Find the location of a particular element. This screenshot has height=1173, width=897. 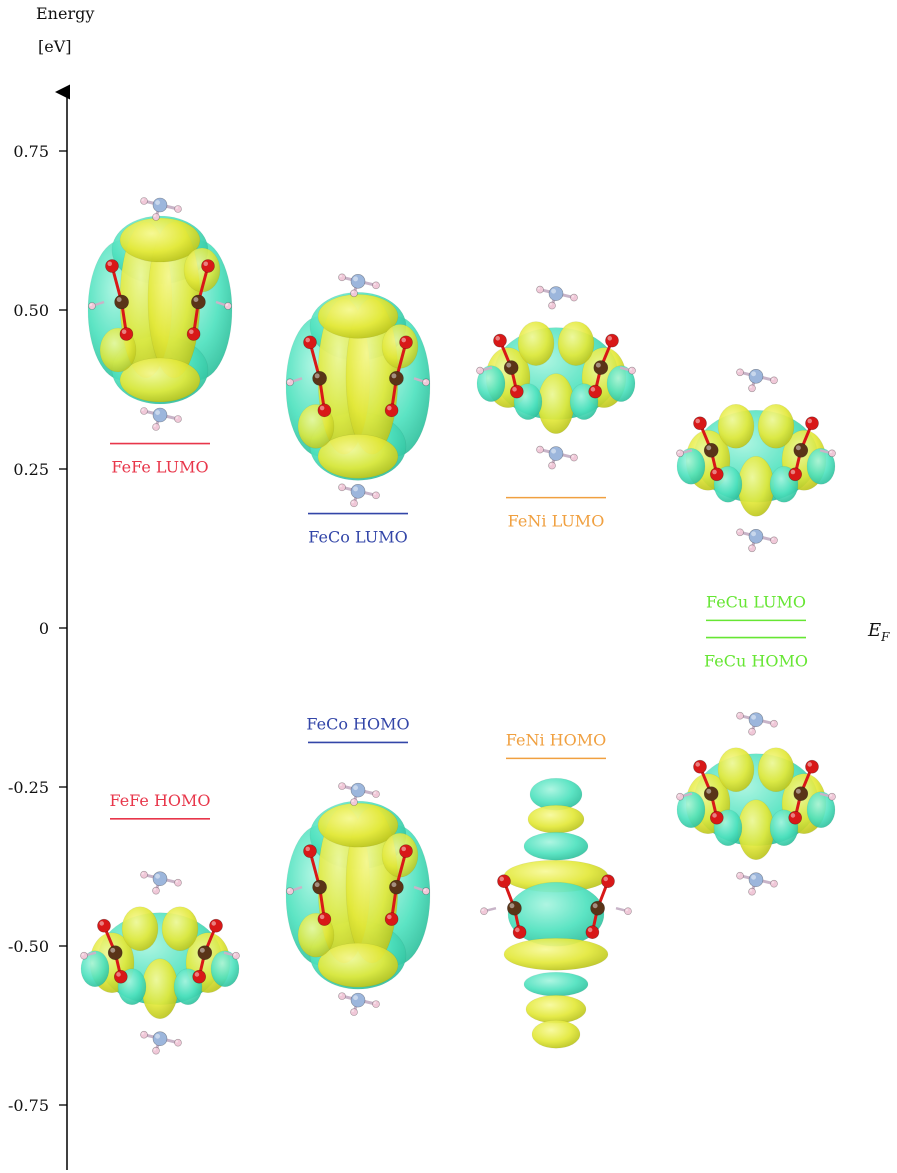

level-label-fefe-lumo: FeFe LUMO is located at coordinates (159, 467).